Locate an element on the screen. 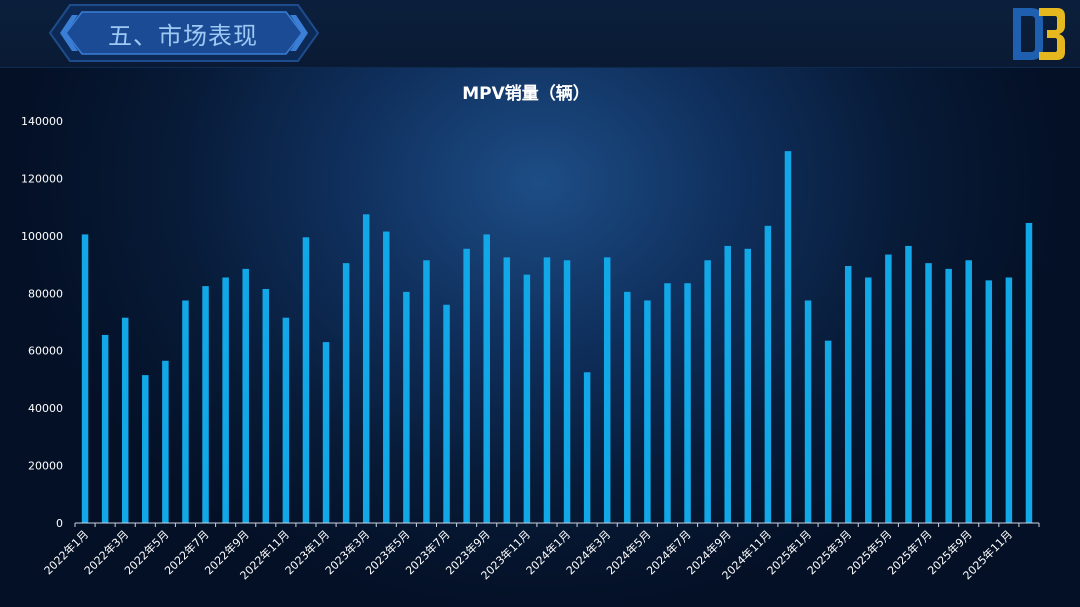 The width and height of the screenshot is (1080, 607). y-tick-label: 100000 is located at coordinates (42, 236).